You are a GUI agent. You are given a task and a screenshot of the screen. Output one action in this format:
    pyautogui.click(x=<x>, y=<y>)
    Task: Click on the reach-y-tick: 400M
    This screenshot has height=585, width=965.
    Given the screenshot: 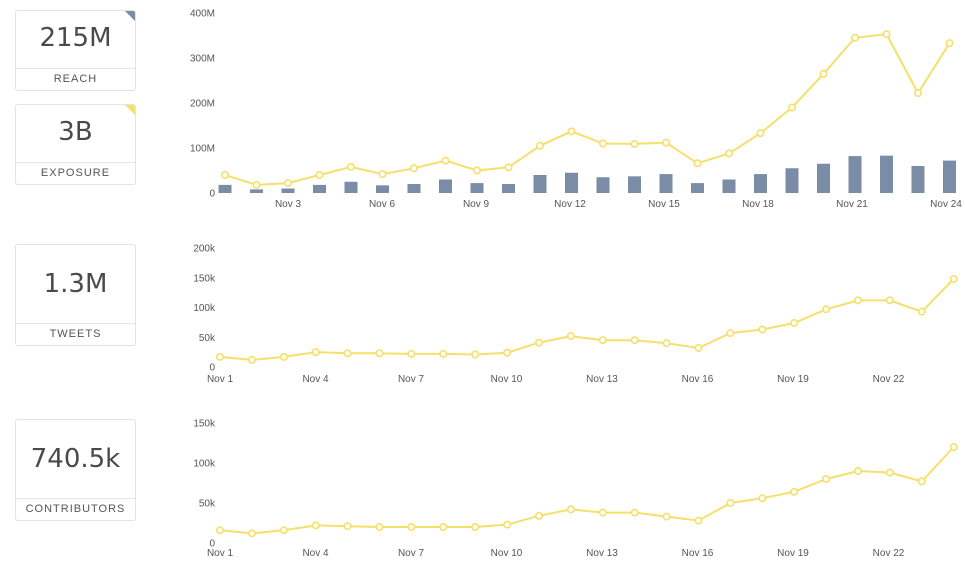 What is the action you would take?
    pyautogui.click(x=202, y=14)
    